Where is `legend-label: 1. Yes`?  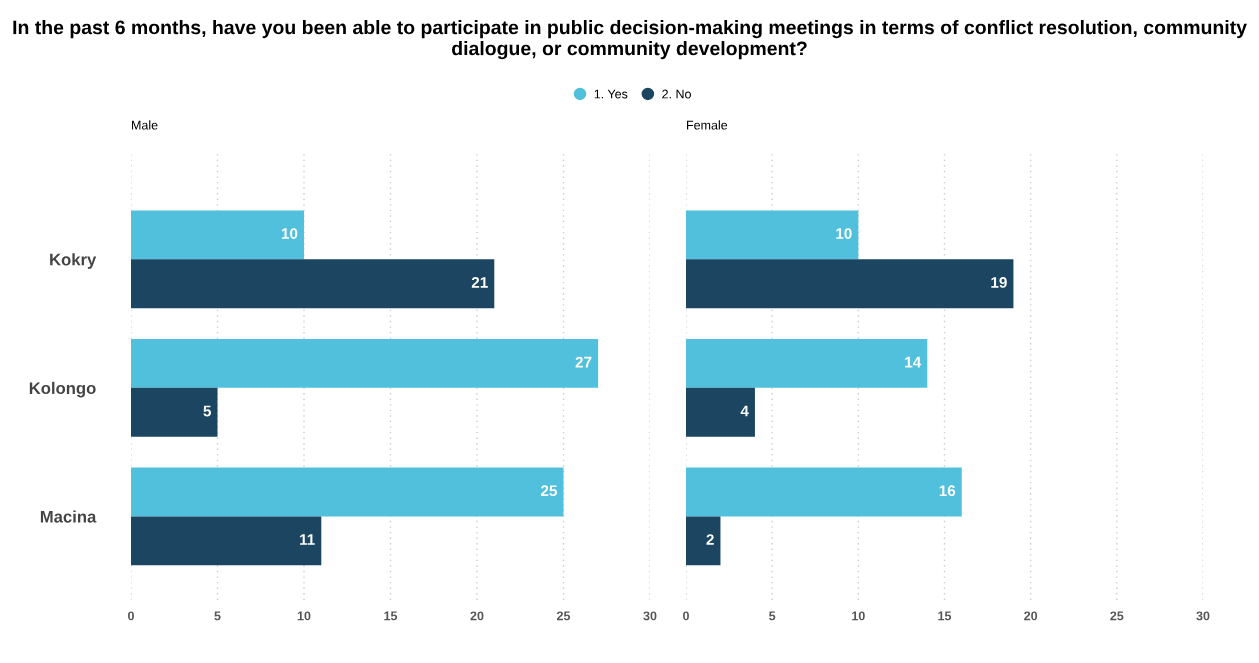 legend-label: 1. Yes is located at coordinates (611, 94).